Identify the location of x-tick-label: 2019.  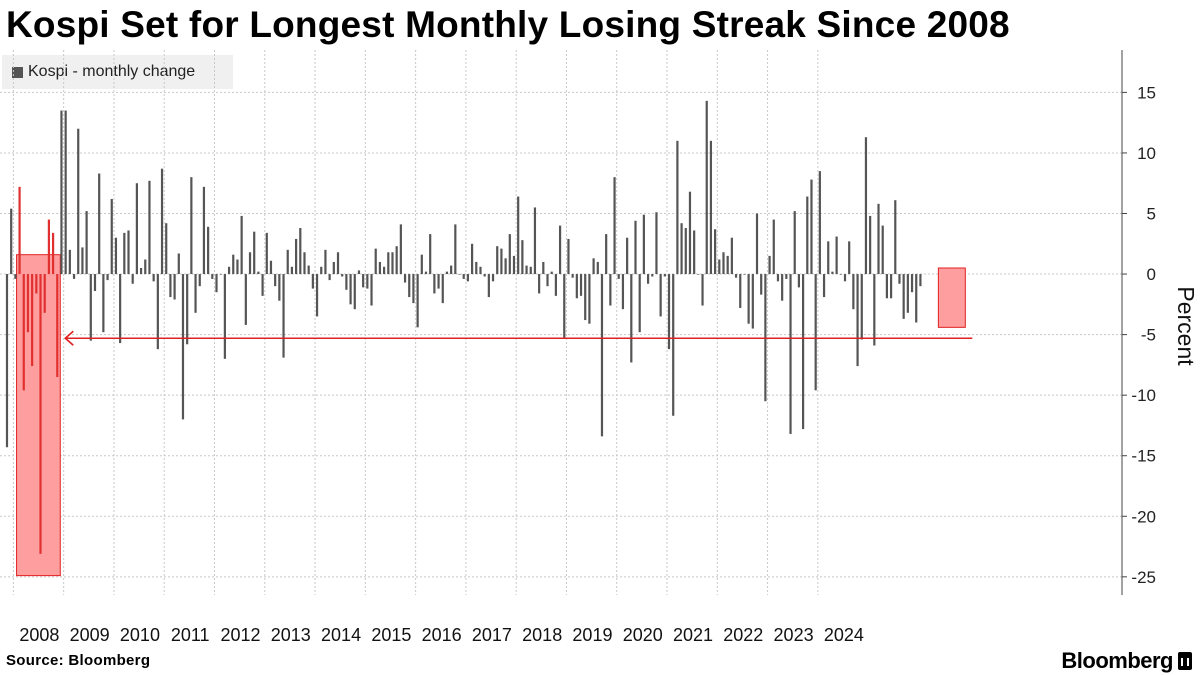
(592, 635).